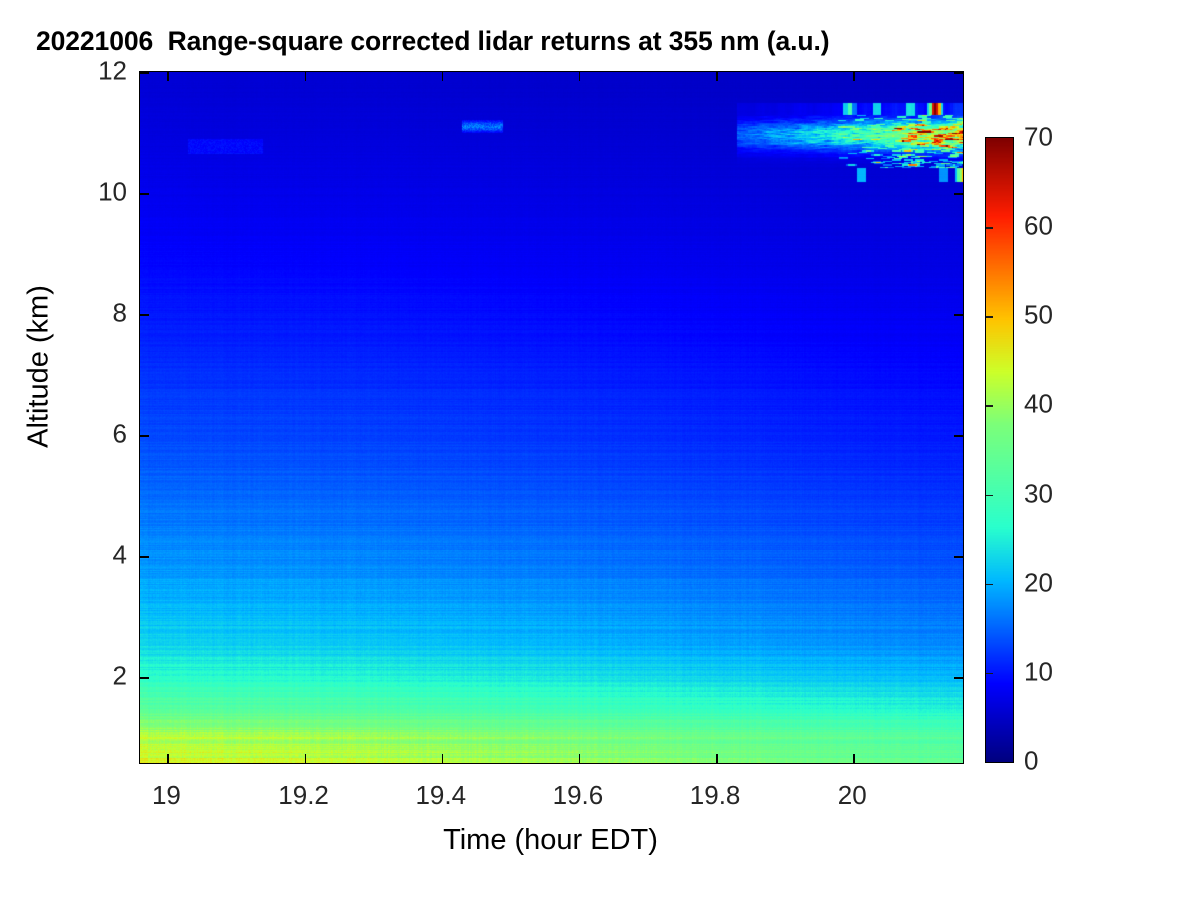 The width and height of the screenshot is (1200, 900). What do you see at coordinates (441, 795) in the screenshot?
I see `x-axis-tick-label: 19.4` at bounding box center [441, 795].